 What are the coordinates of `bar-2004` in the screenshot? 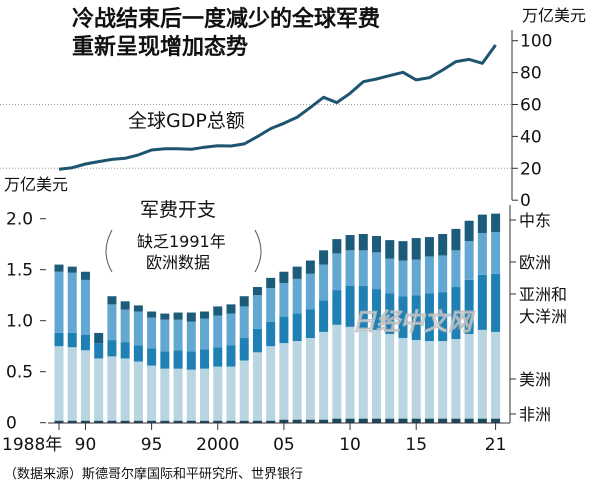 It's located at (271, 350).